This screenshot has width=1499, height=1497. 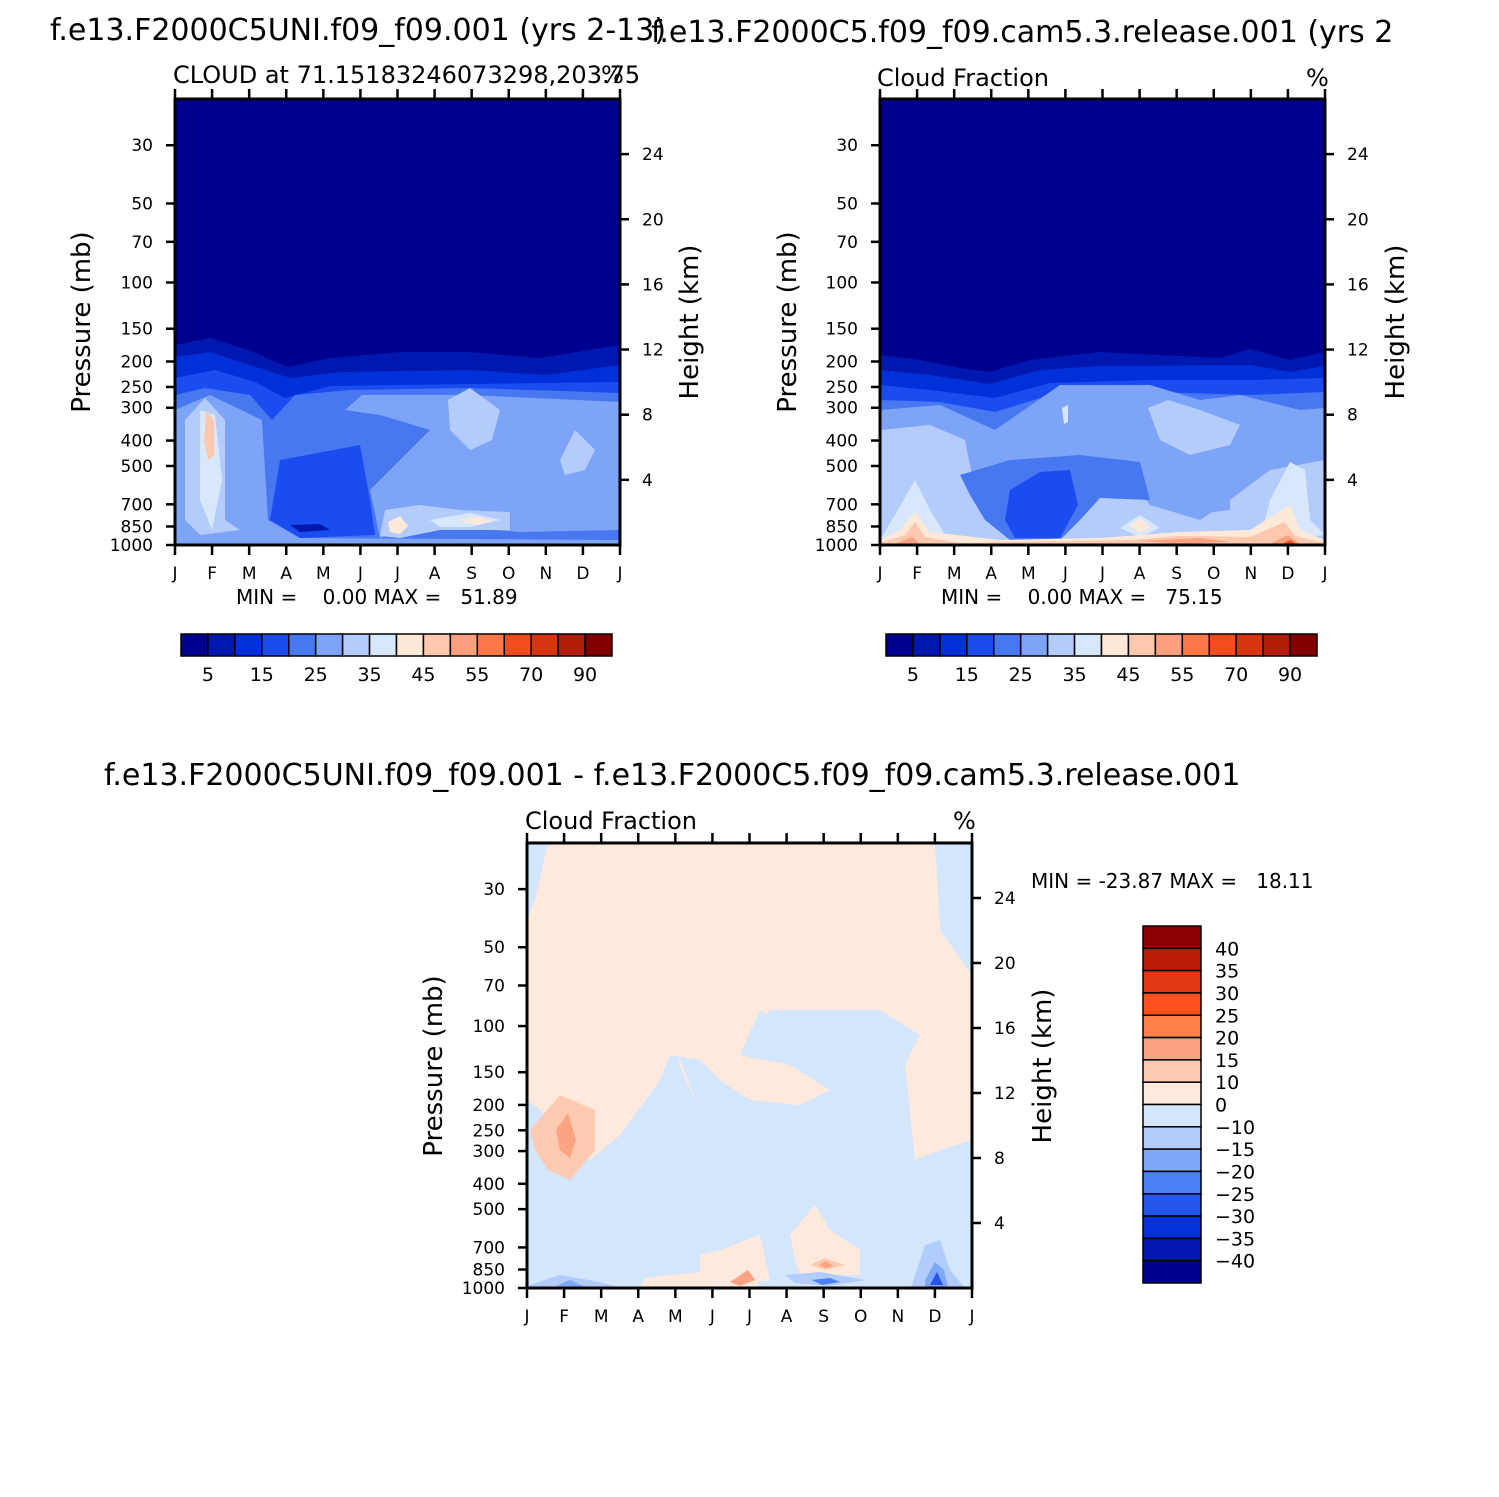 What do you see at coordinates (1227, 949) in the screenshot?
I see `colorbar-label: 40` at bounding box center [1227, 949].